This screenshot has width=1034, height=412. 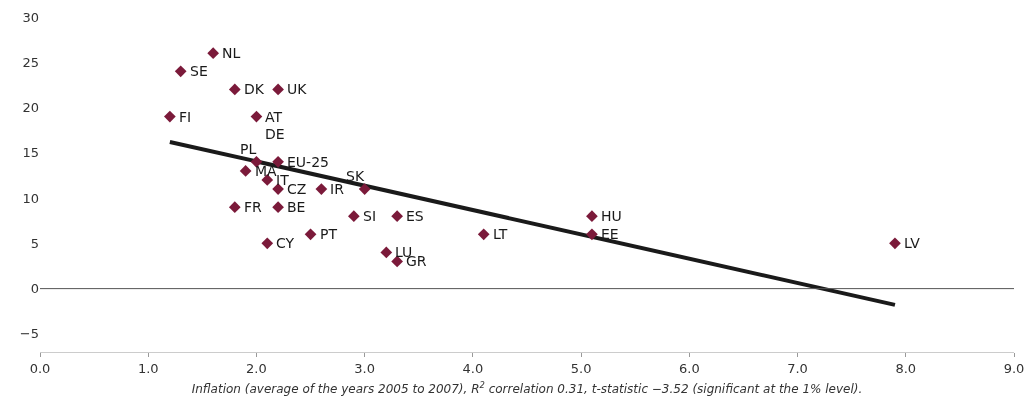 I want to click on x-tick-label: 7.0, so click(x=797, y=368).